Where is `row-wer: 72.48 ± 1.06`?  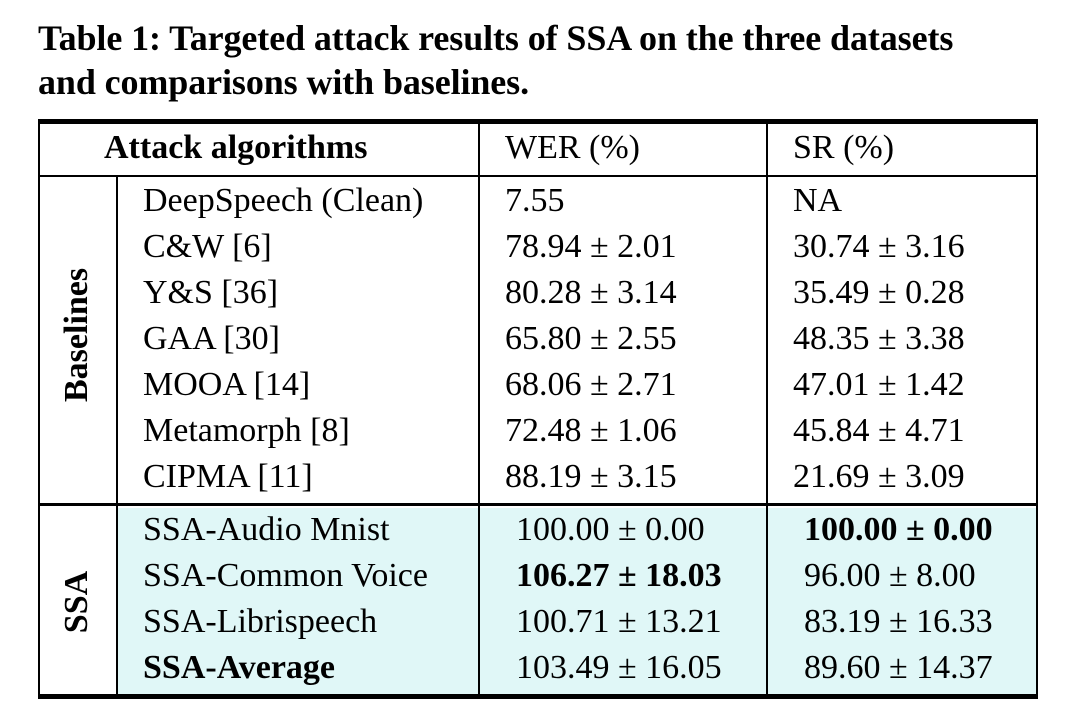
row-wer: 72.48 ± 1.06 is located at coordinates (591, 430).